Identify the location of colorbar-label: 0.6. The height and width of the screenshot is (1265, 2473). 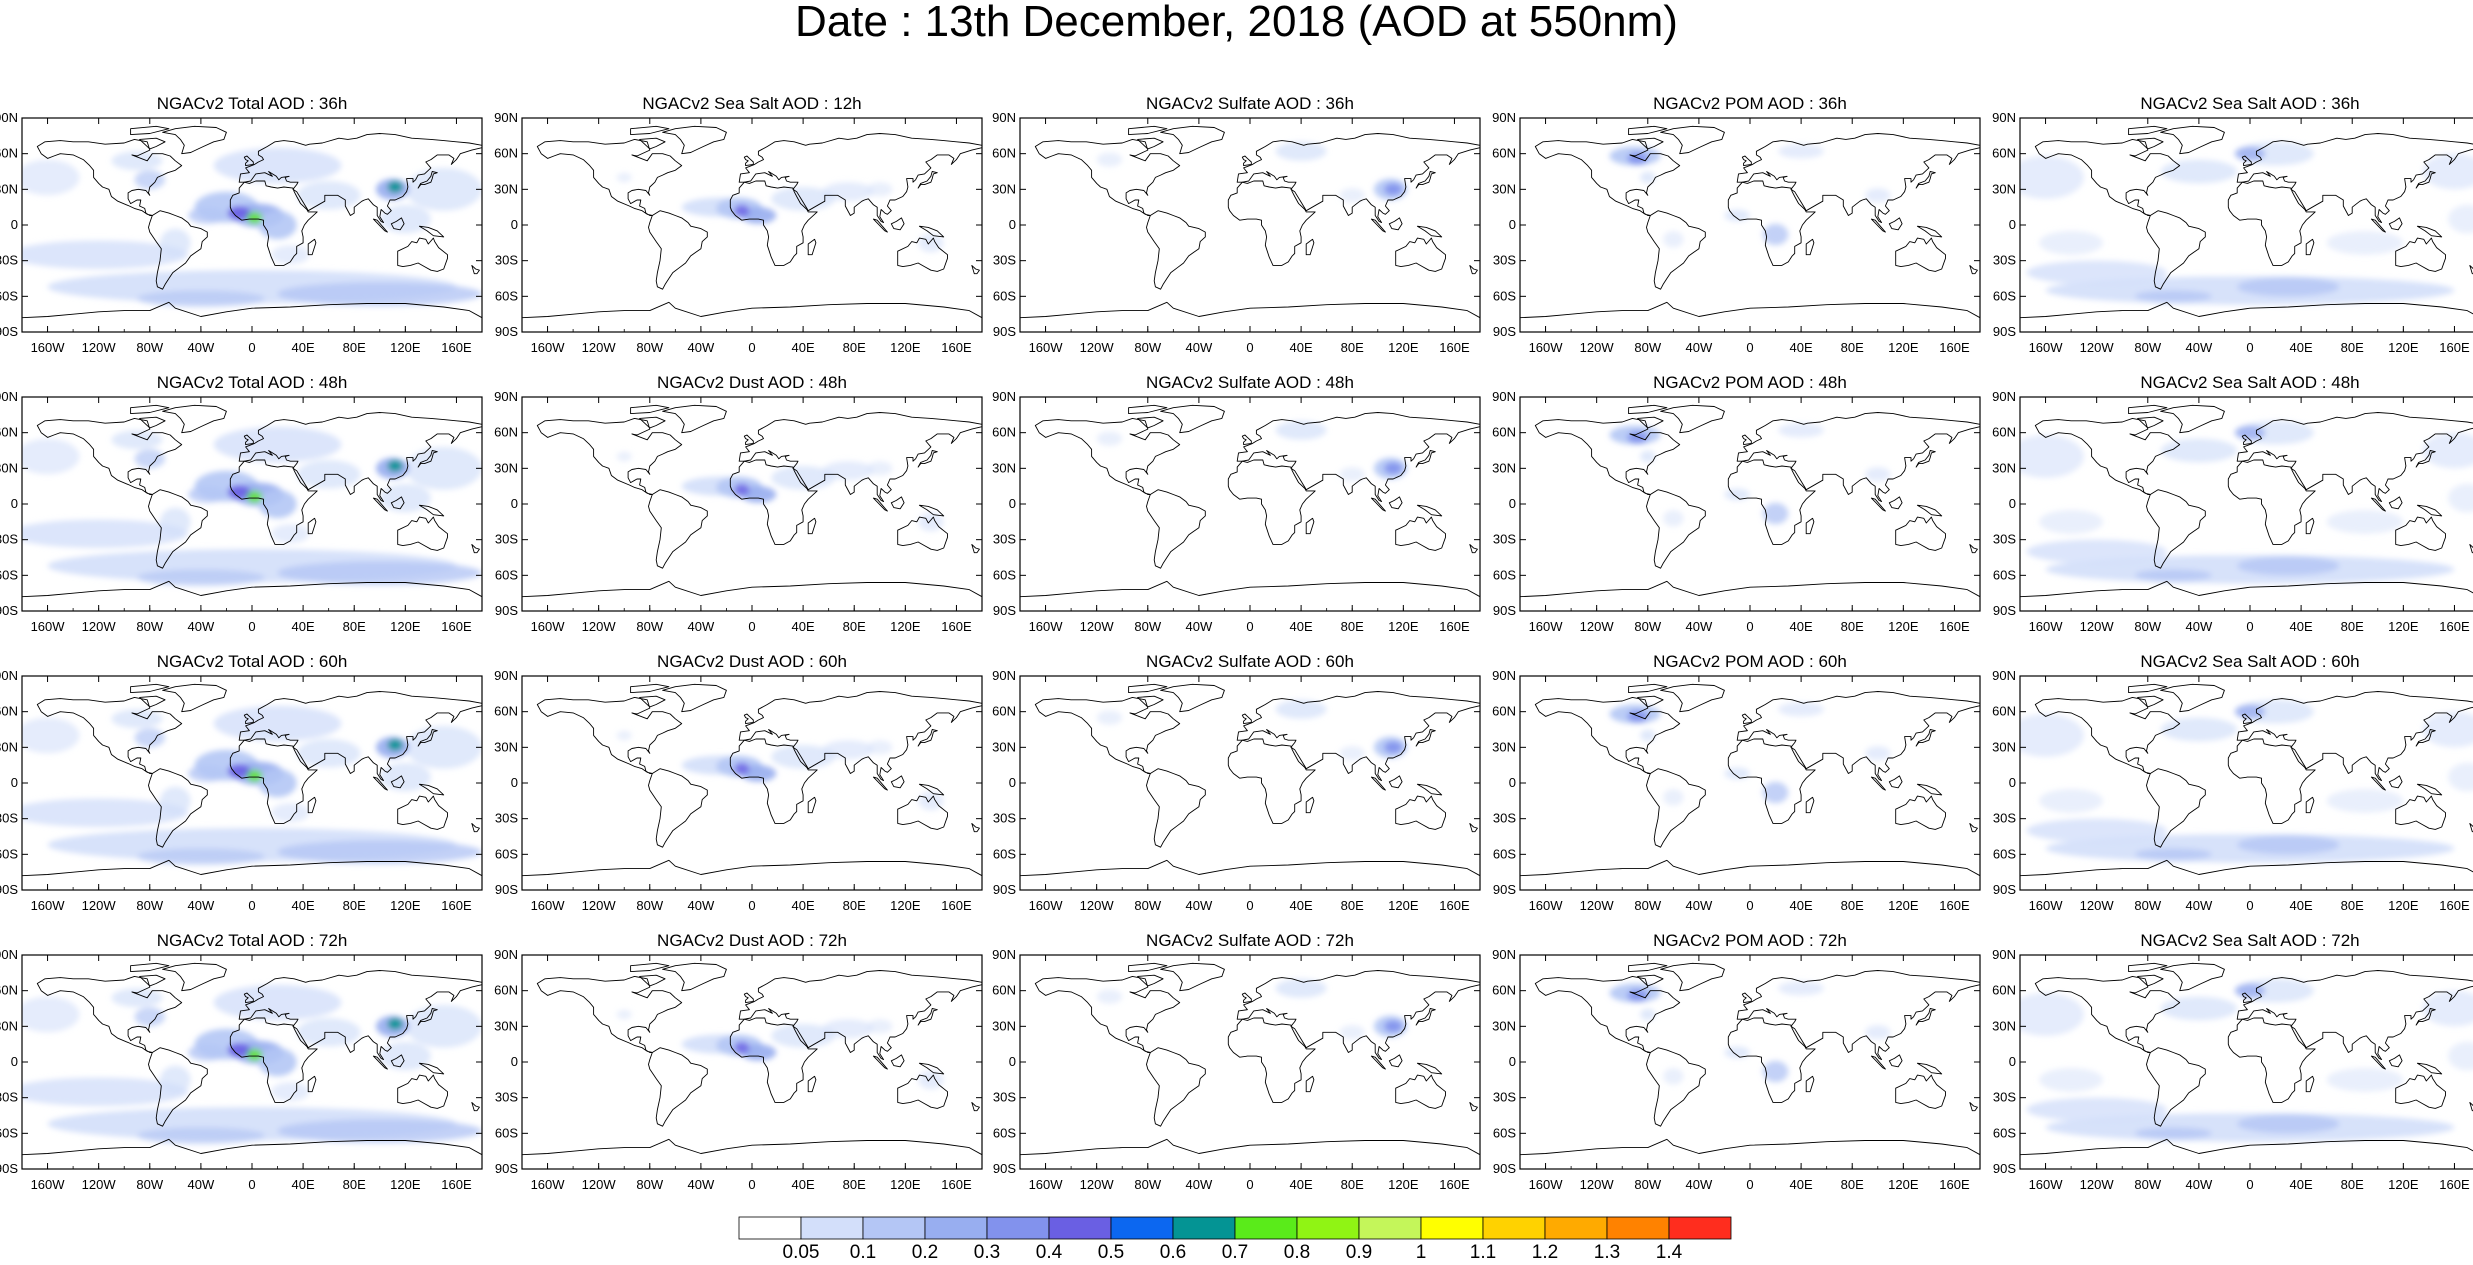
(1173, 1251).